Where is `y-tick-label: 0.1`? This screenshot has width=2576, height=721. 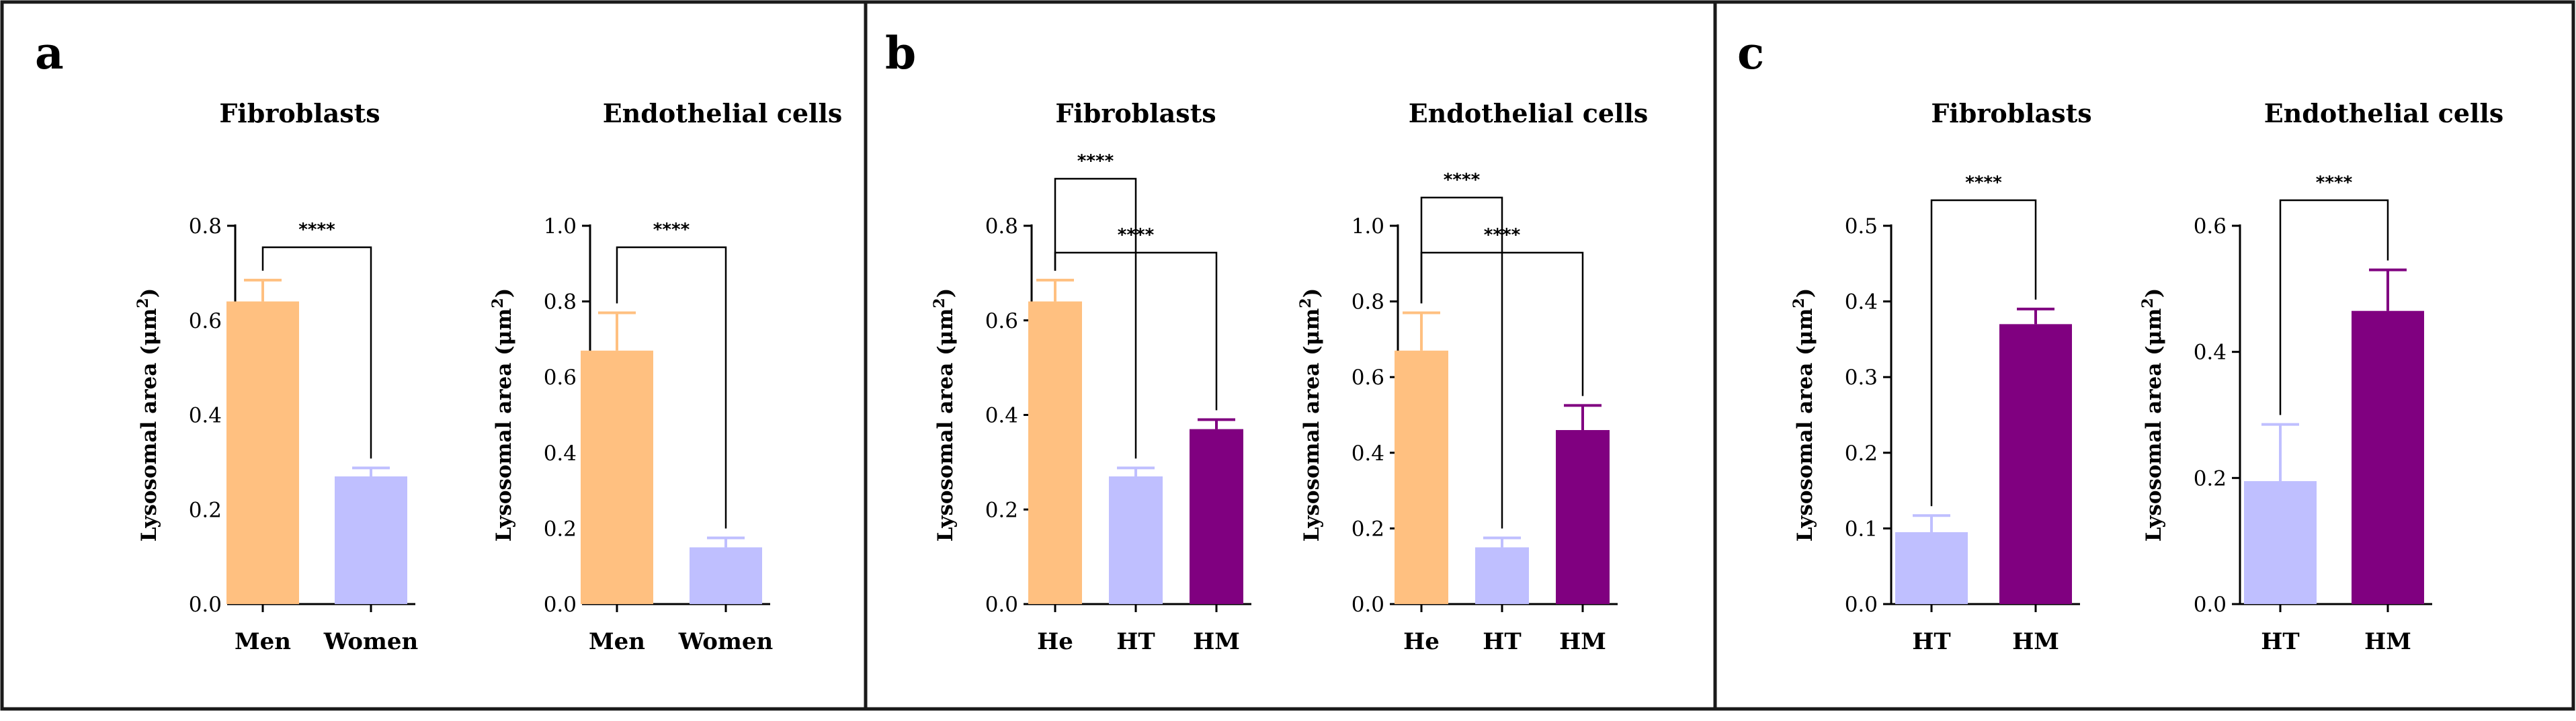
y-tick-label: 0.1 is located at coordinates (1862, 529).